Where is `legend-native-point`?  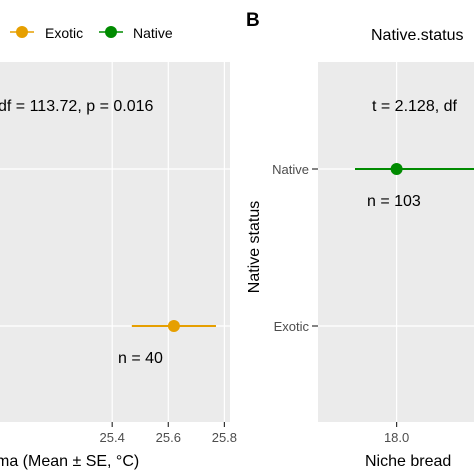
legend-native-point is located at coordinates (111, 32).